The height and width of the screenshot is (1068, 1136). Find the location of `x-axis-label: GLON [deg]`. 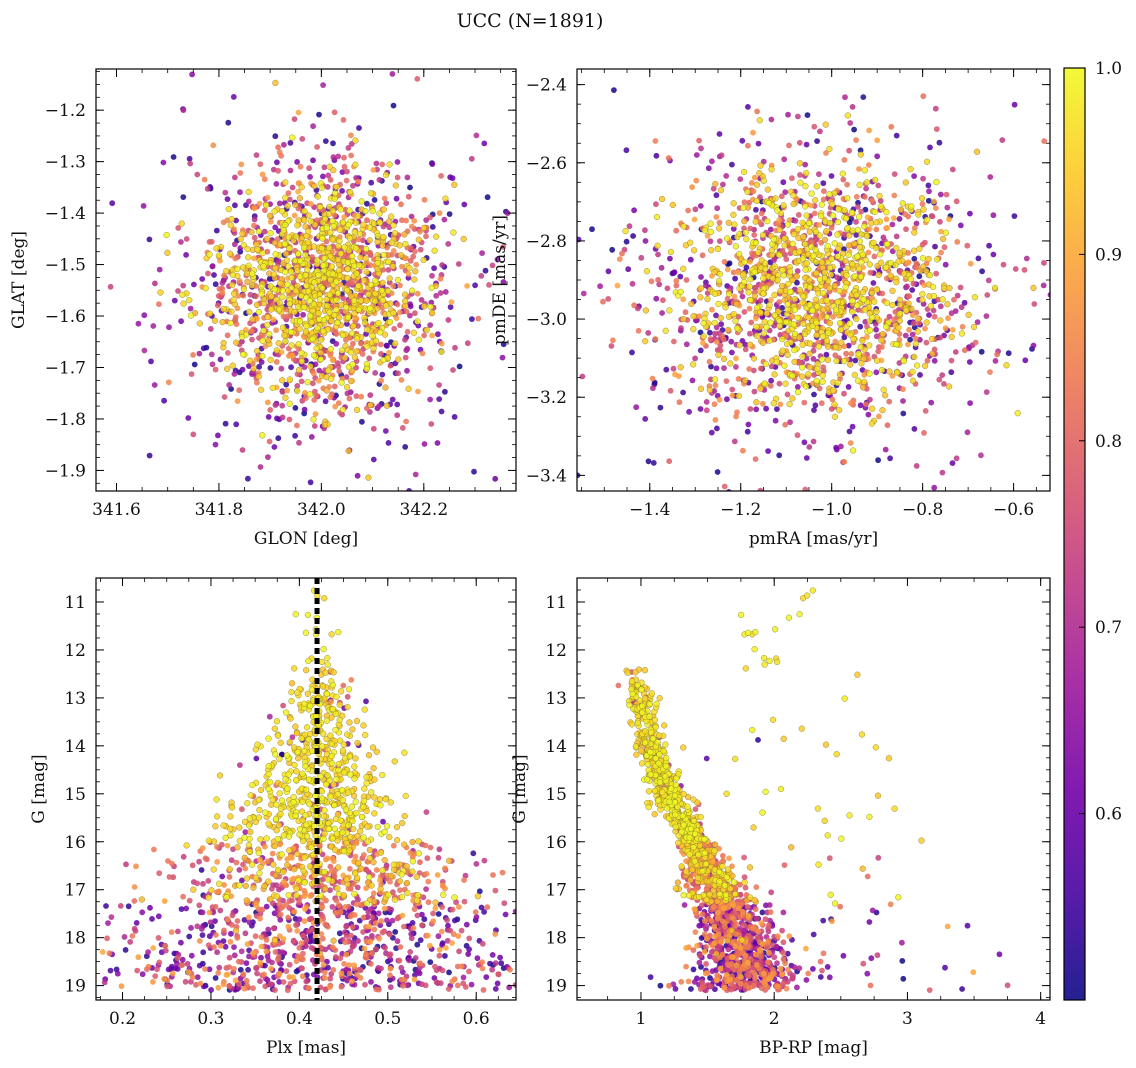

x-axis-label: GLON [deg] is located at coordinates (306, 539).